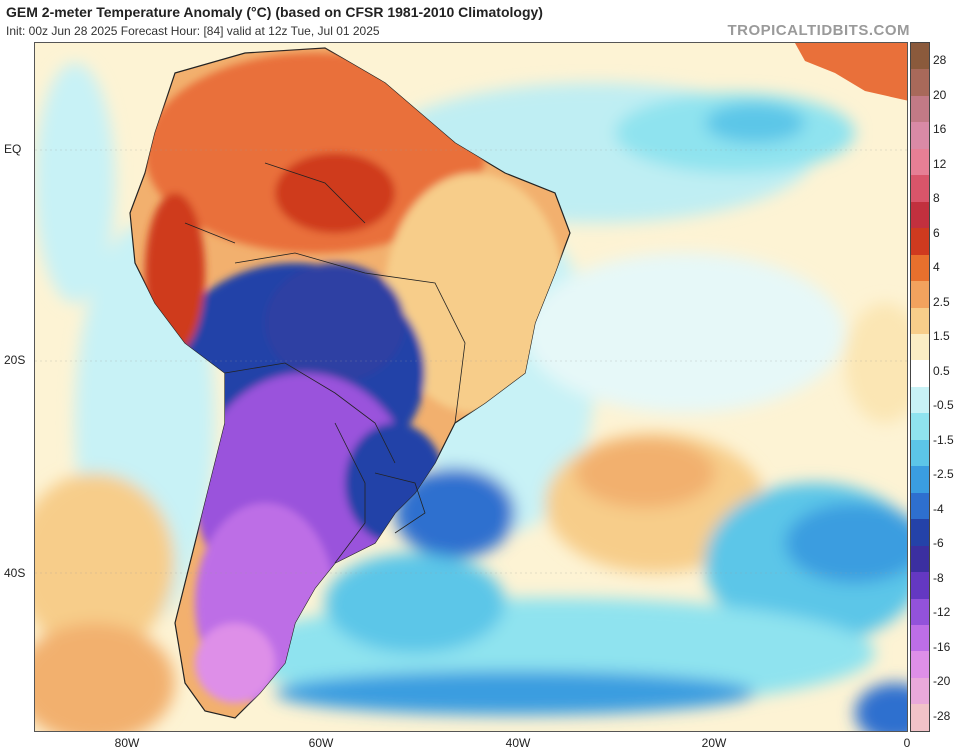 This screenshot has width=960, height=750. What do you see at coordinates (940, 129) in the screenshot?
I see `colorbar-label: 16` at bounding box center [940, 129].